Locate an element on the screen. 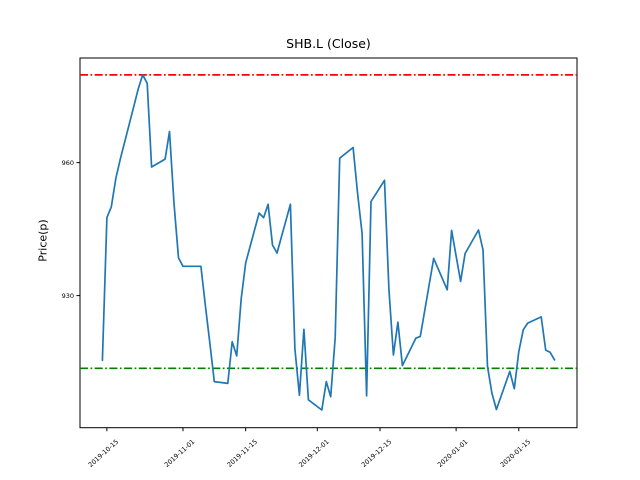  x-tick-label: 2019-11-15 is located at coordinates (242, 453).